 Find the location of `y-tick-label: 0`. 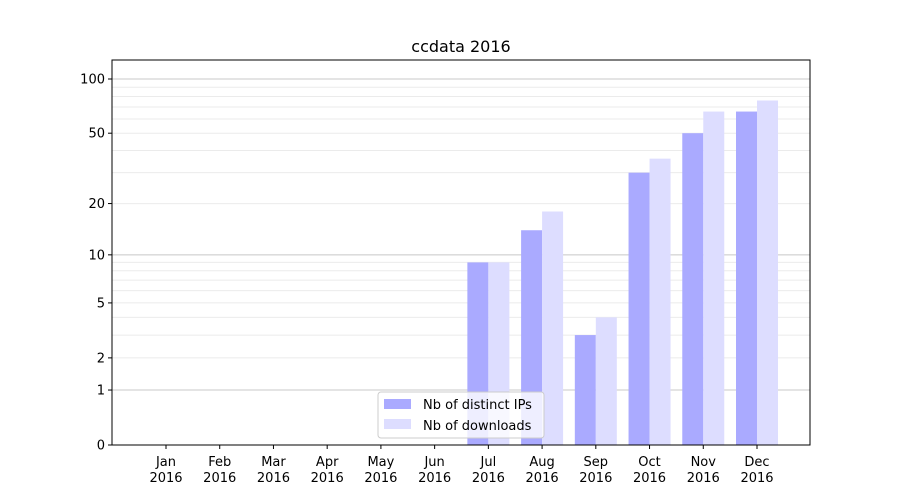

y-tick-label: 0 is located at coordinates (101, 446).